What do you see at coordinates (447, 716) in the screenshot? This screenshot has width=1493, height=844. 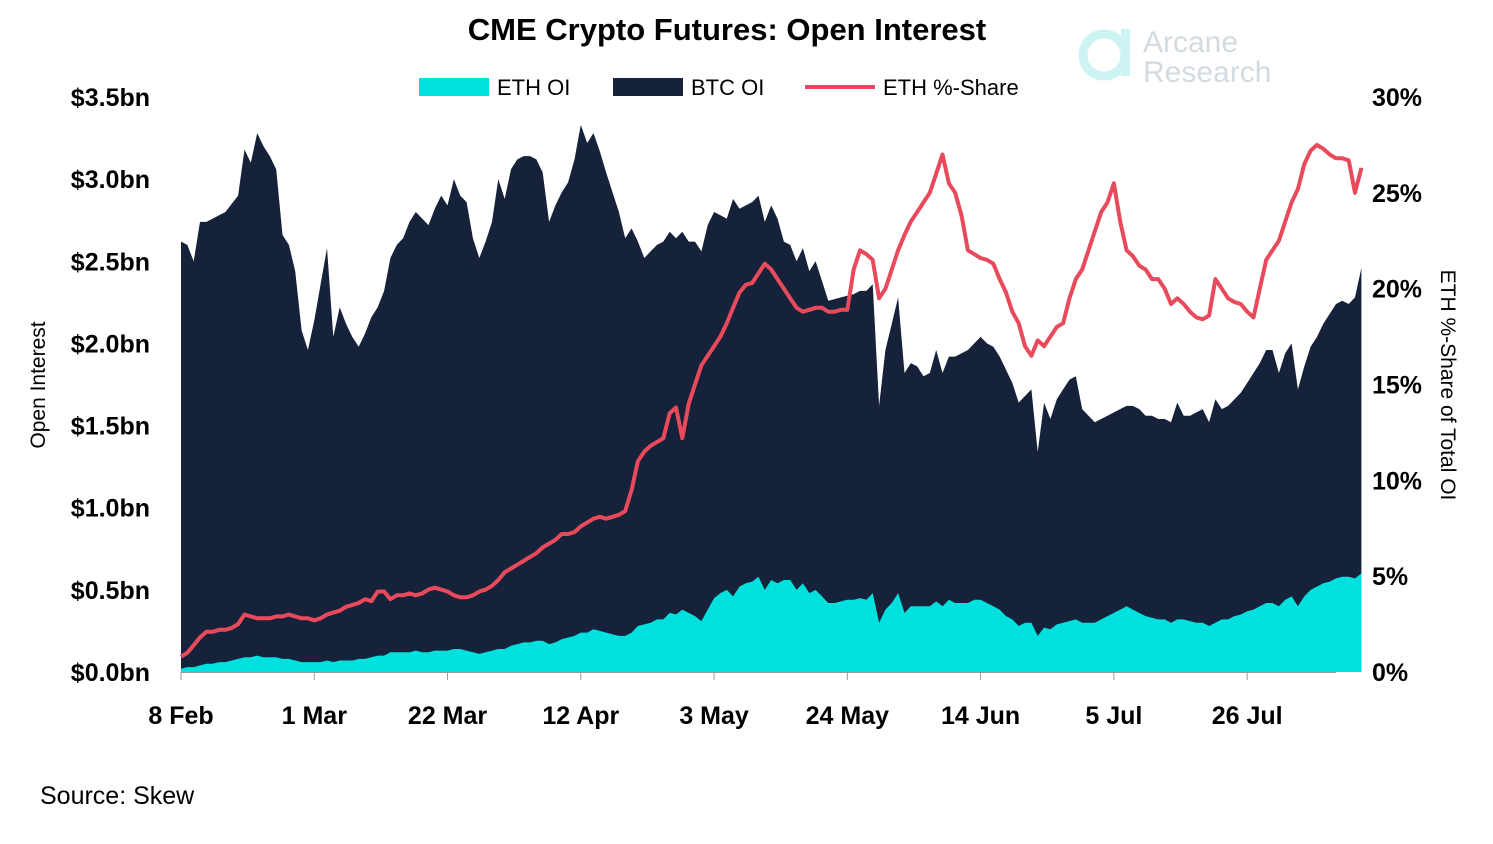 I see `x-tick-label: 22 Mar` at bounding box center [447, 716].